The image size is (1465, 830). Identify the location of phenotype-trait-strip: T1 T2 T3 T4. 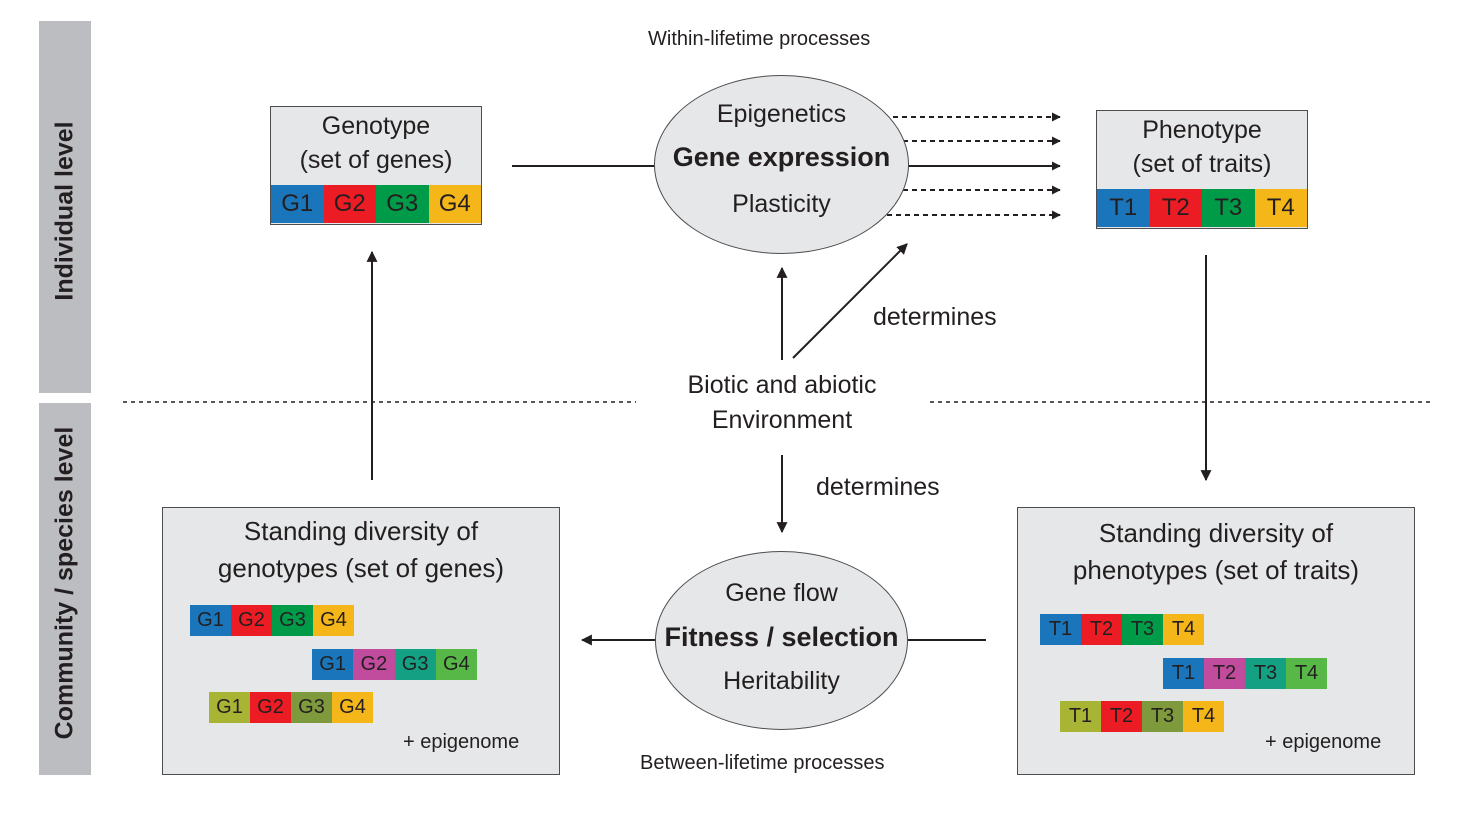
(1202, 208).